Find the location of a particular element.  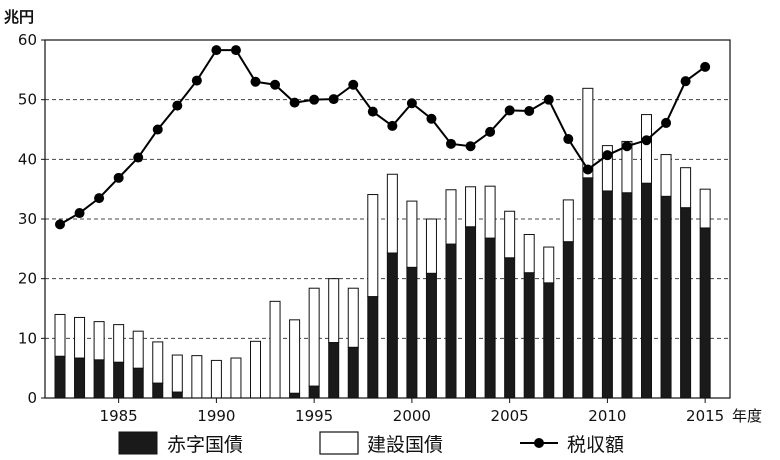

bar-construction-bond-1994 is located at coordinates (295, 356).